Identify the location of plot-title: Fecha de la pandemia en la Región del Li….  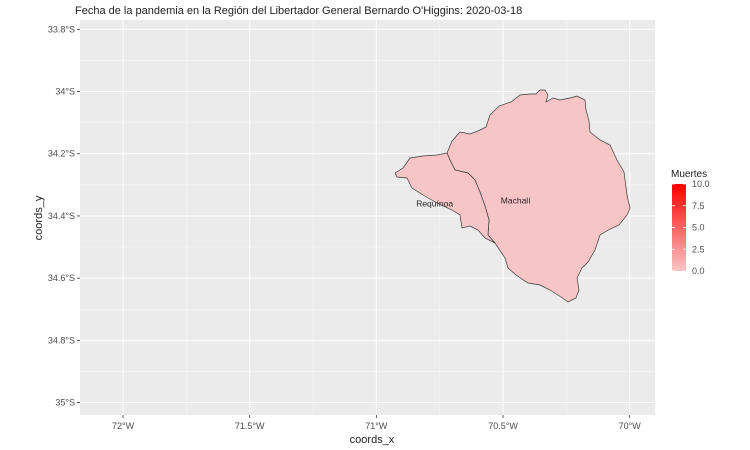
(298, 11).